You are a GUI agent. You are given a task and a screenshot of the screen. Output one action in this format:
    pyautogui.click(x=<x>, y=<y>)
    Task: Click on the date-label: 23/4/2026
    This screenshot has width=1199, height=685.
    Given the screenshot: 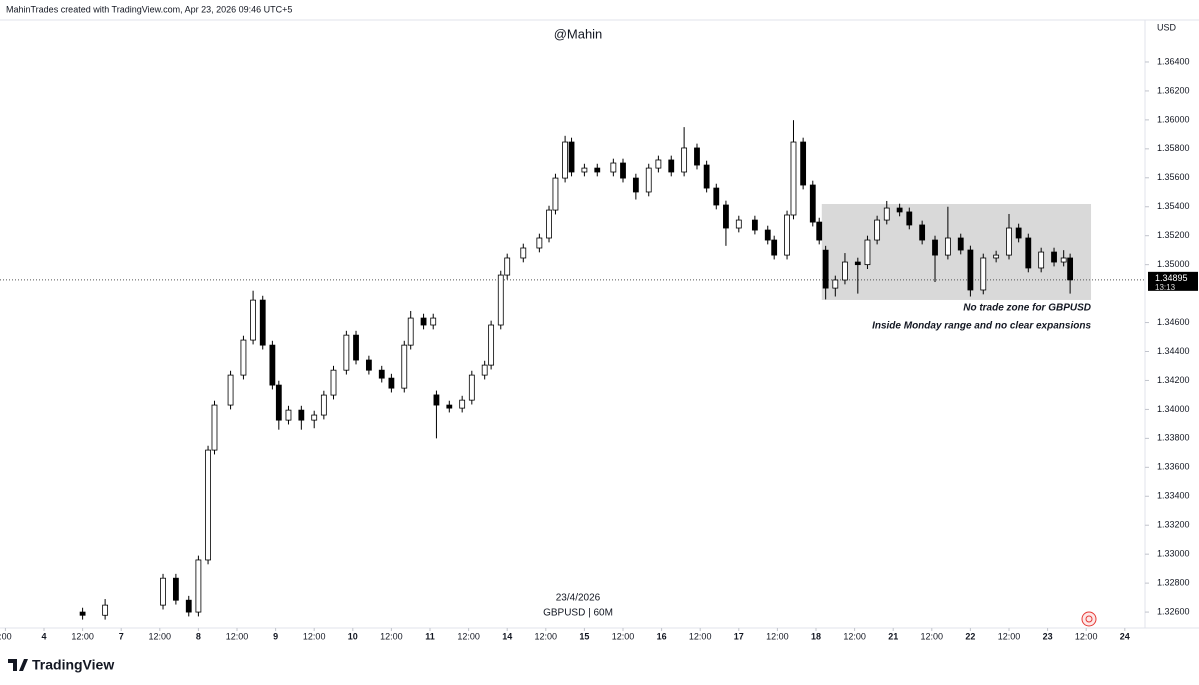 What is the action you would take?
    pyautogui.click(x=578, y=598)
    